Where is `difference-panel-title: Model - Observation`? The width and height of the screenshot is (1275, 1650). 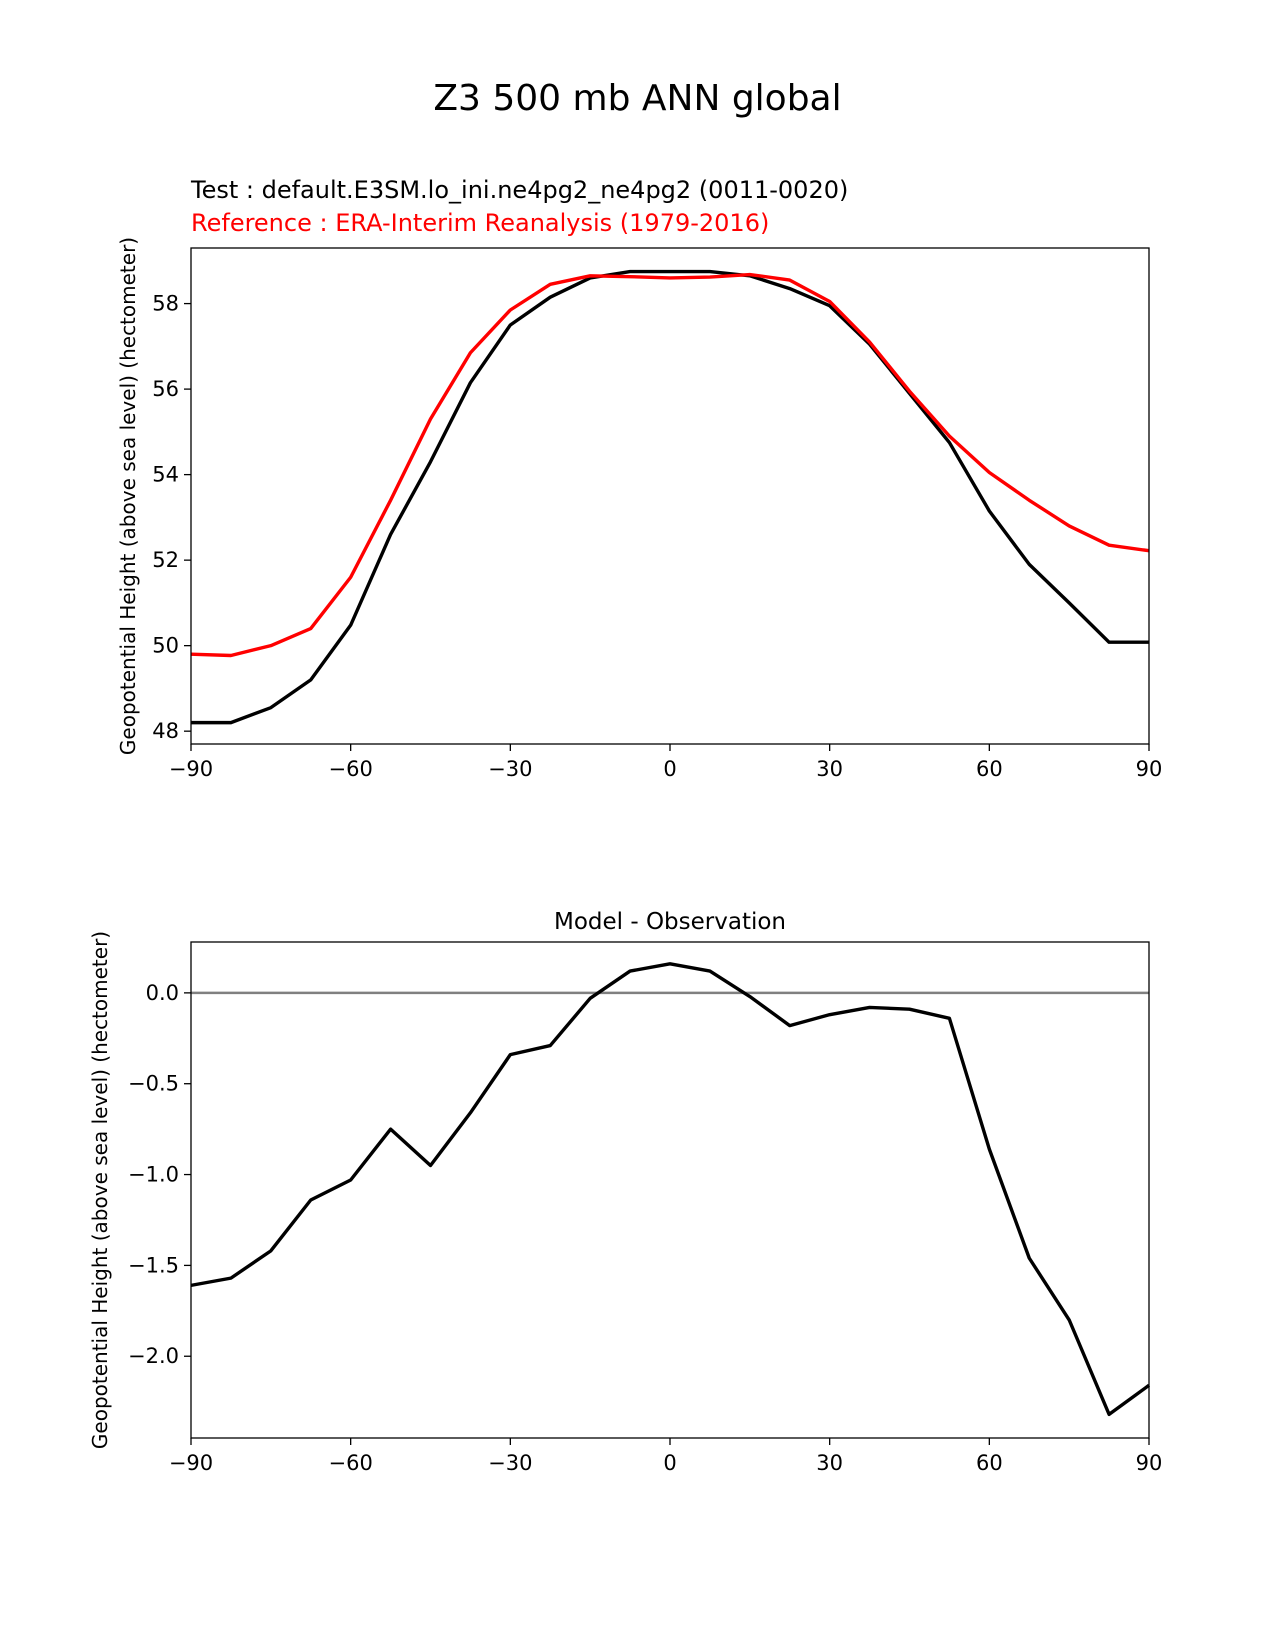 difference-panel-title: Model - Observation is located at coordinates (670, 922).